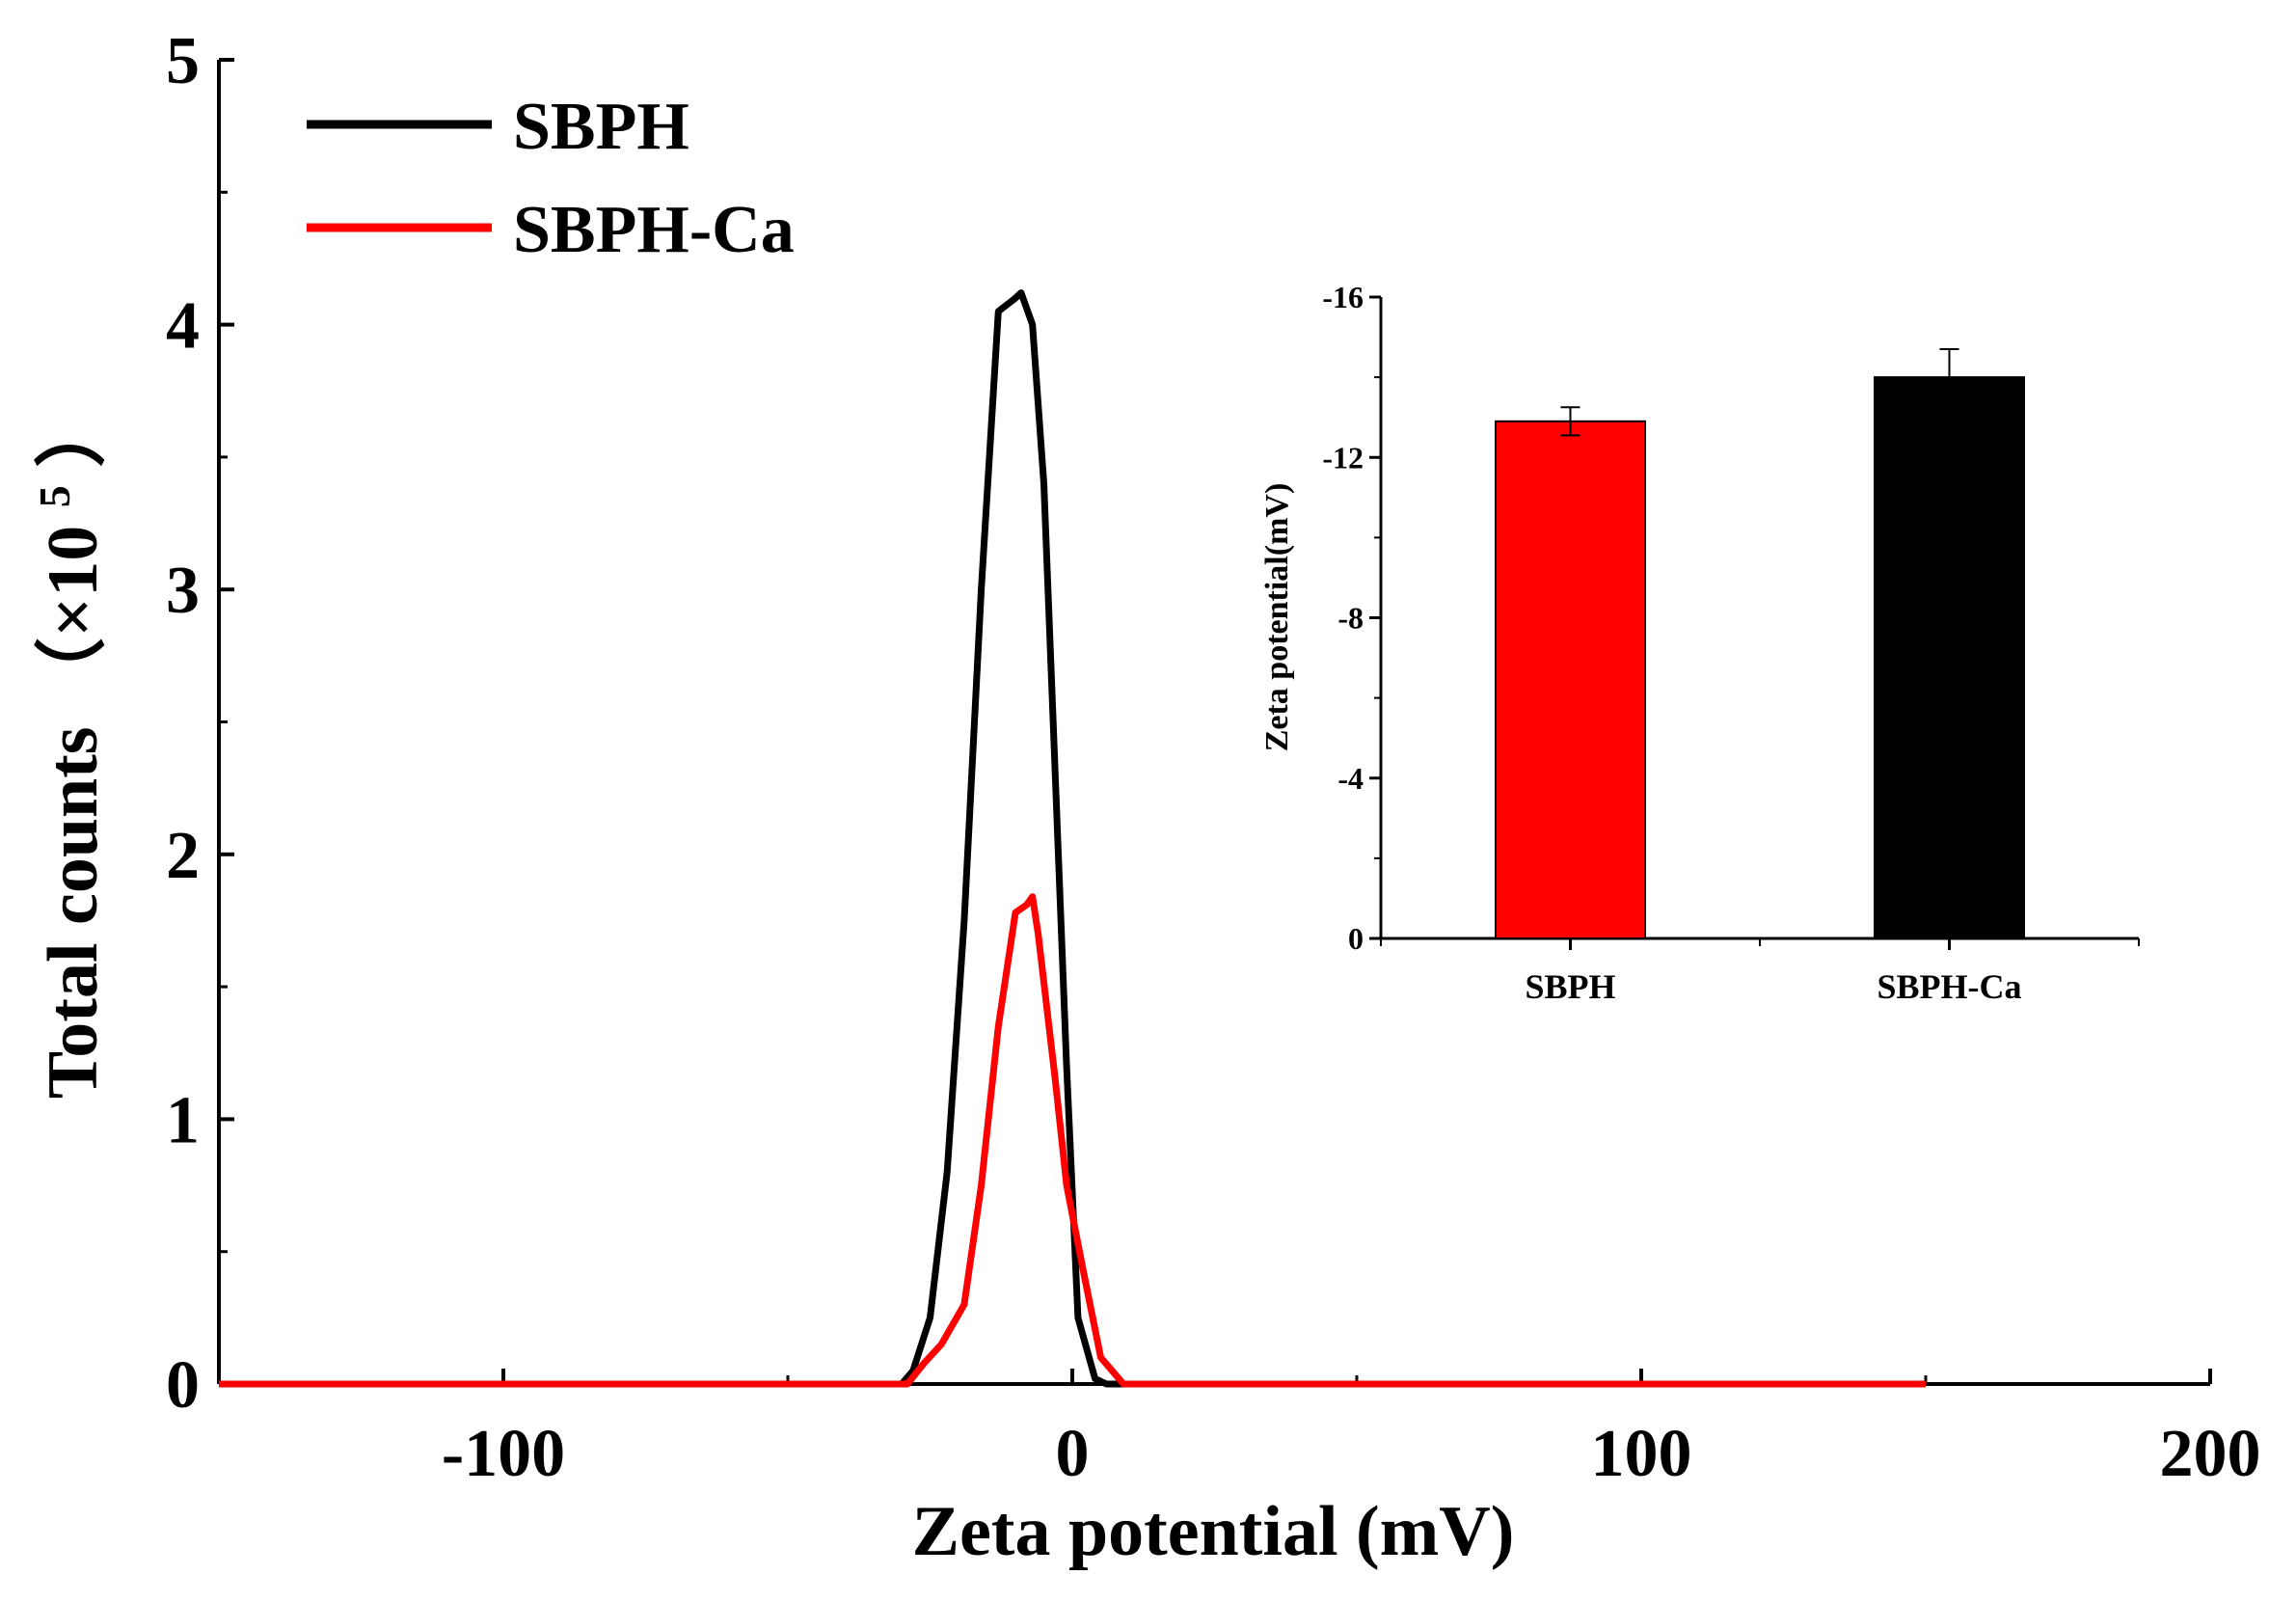  Describe the element at coordinates (654, 230) in the screenshot. I see `legend-label-sbph-ca: SBPH-Ca` at that location.